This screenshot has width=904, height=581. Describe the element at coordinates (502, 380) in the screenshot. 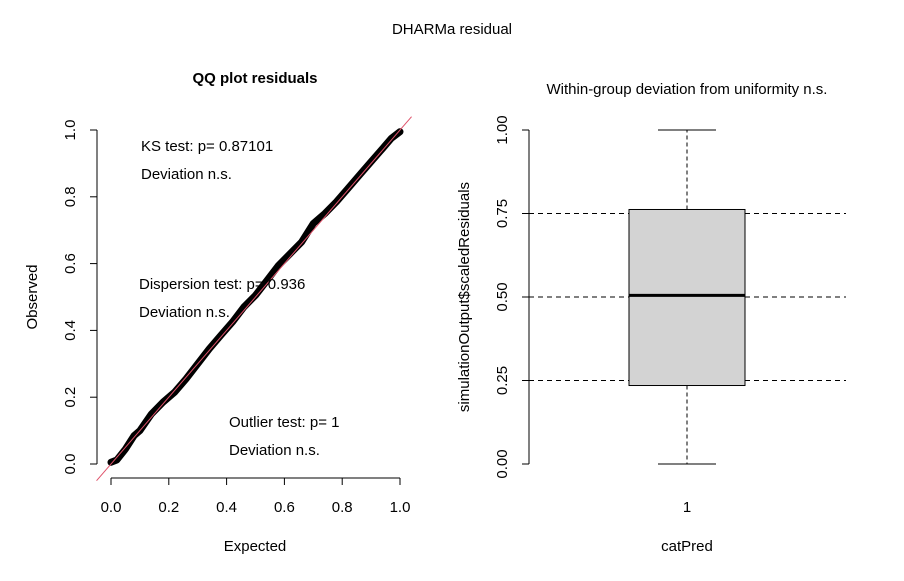

I see `boxplot-y-tick-label: 0.25` at that location.